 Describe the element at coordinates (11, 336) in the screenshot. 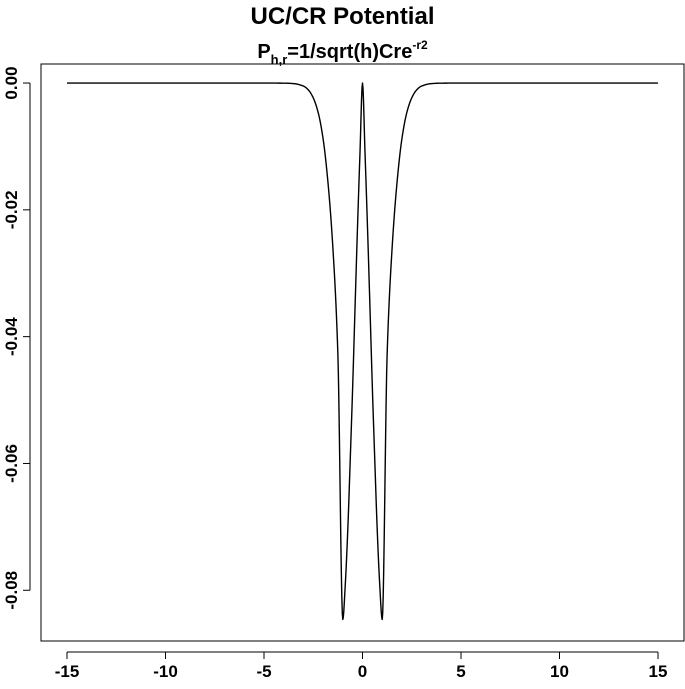

I see `y-tick-label: -0.04` at that location.